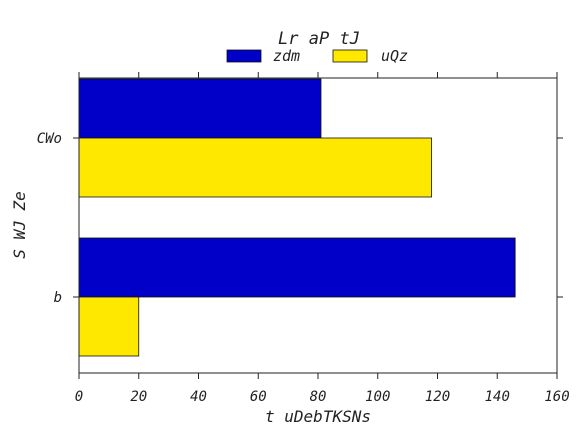 Image resolution: width=584 pixels, height=438 pixels. I want to click on y-category-label-cwo: CWo, so click(49, 139).